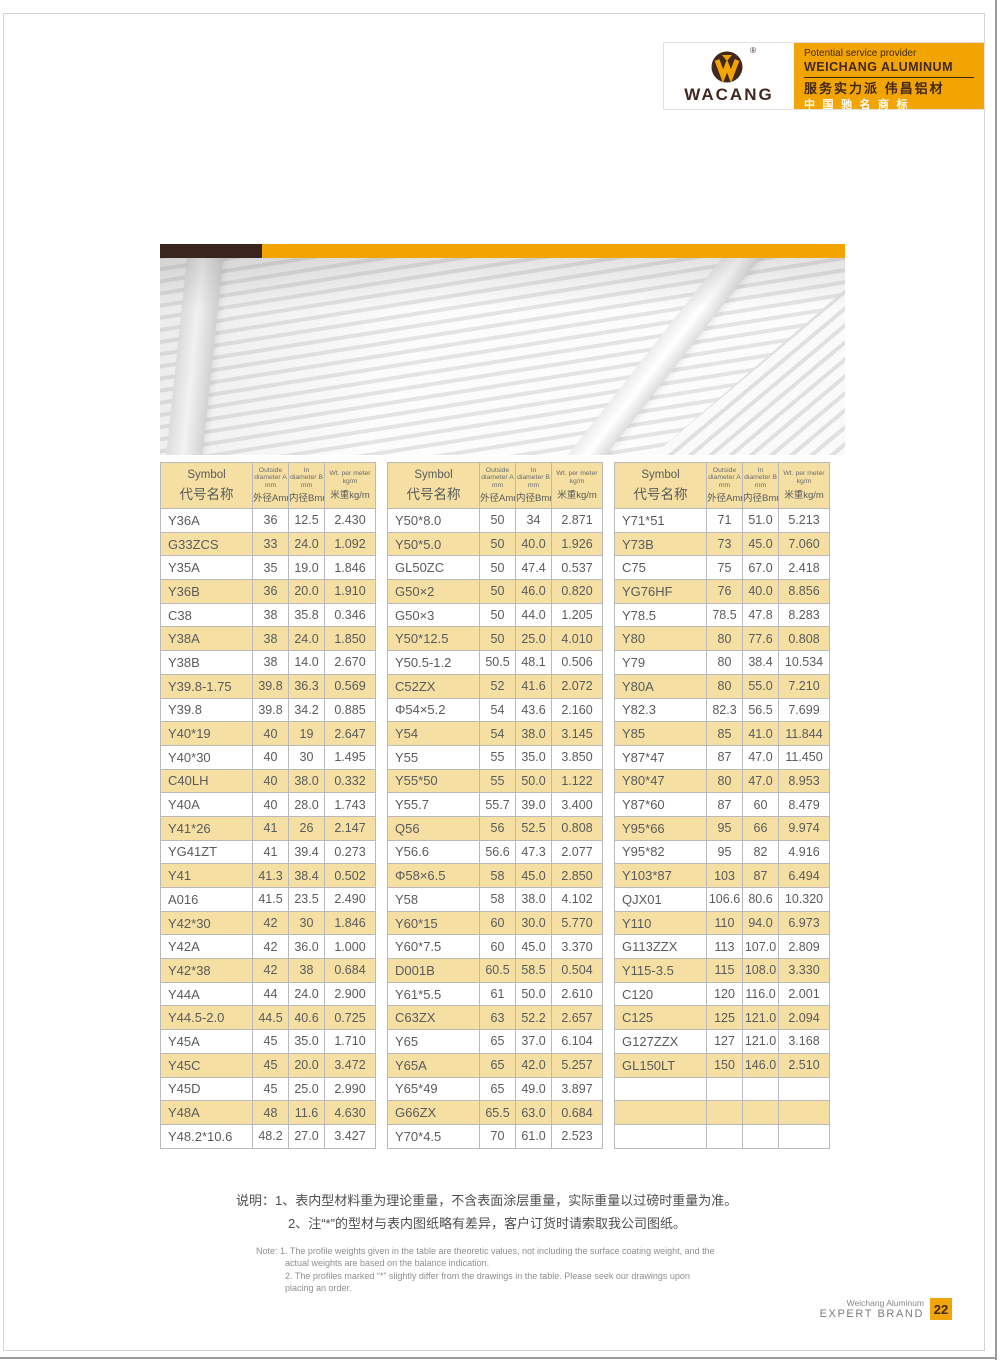 This screenshot has width=1000, height=1366. I want to click on table-row: Y40*30 40 30 1.495, so click(268, 757).